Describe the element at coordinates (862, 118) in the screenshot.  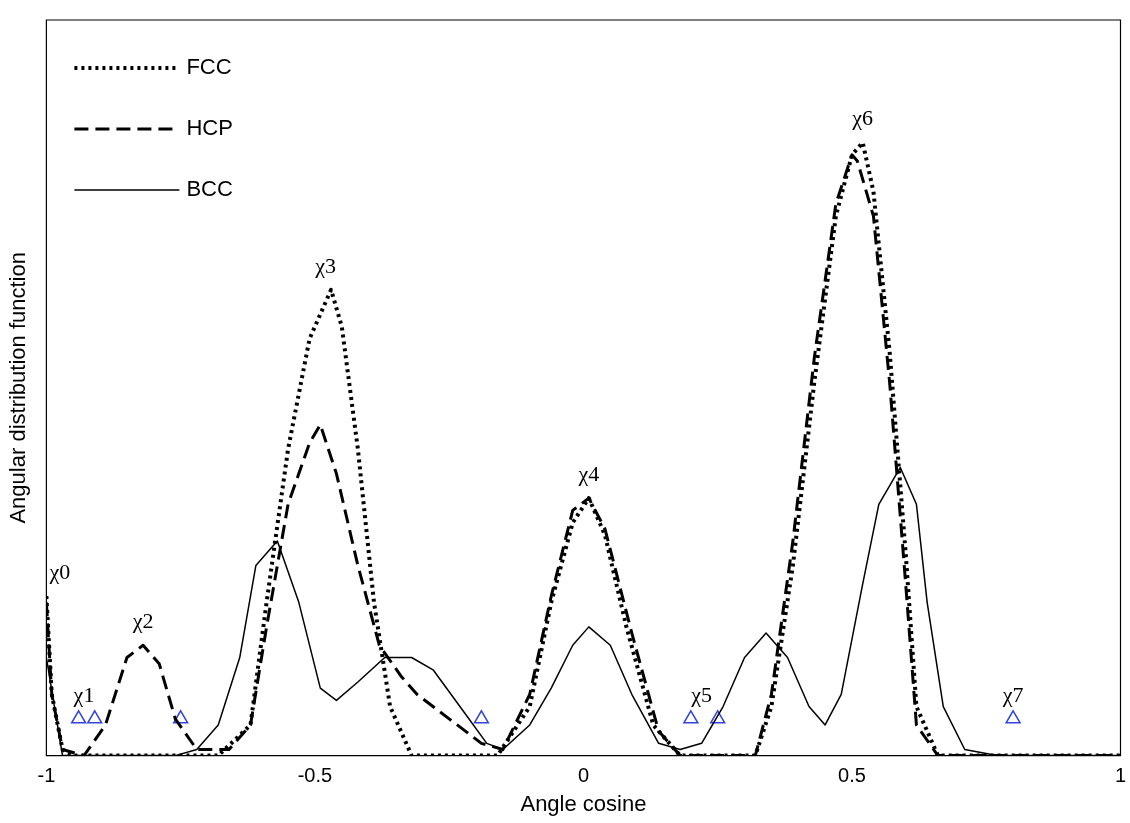
I see `annotation: χ6` at that location.